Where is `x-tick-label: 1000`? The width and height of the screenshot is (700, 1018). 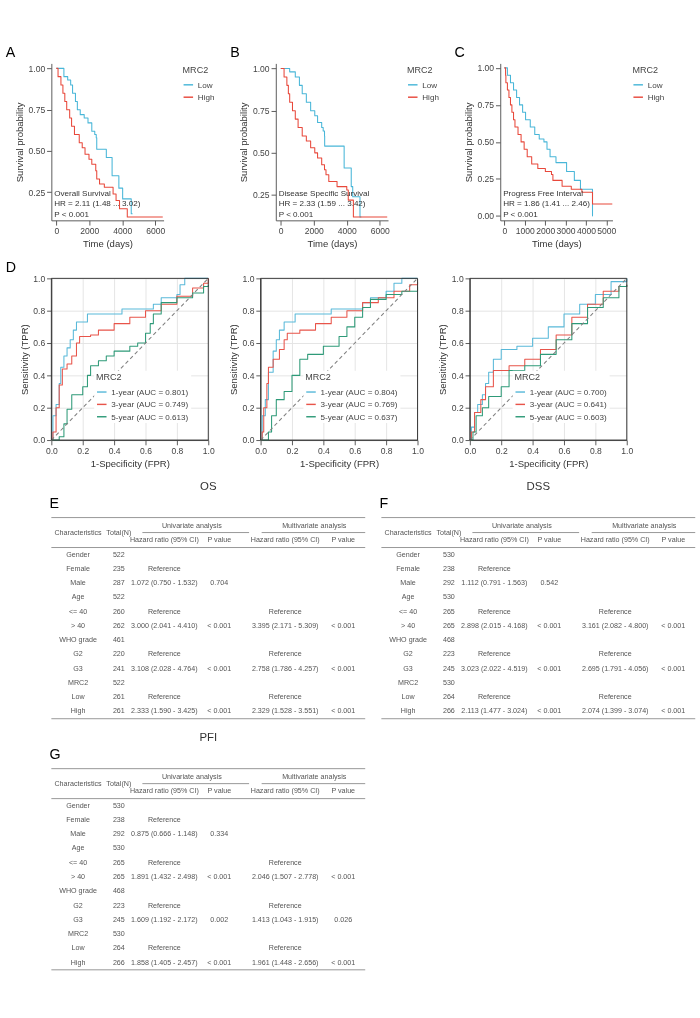
x-tick-label: 1000 is located at coordinates (525, 231).